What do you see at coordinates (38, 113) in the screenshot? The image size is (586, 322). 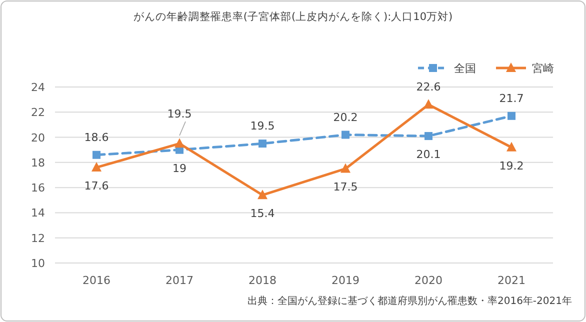 I see `y-tick-label: 22` at bounding box center [38, 113].